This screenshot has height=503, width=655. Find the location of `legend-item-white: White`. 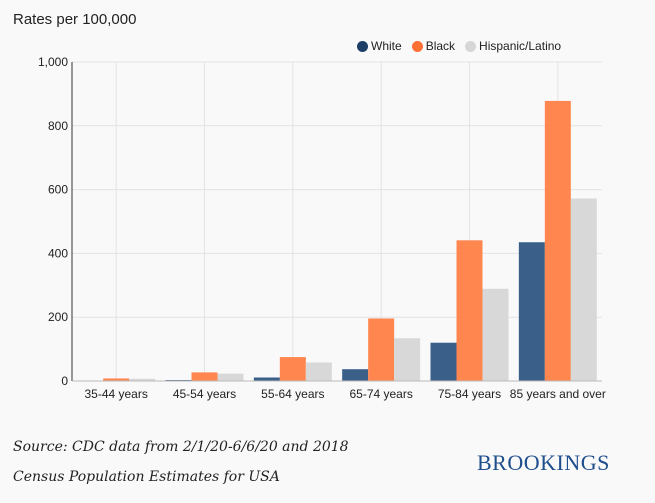

legend-item-white: White is located at coordinates (379, 46).